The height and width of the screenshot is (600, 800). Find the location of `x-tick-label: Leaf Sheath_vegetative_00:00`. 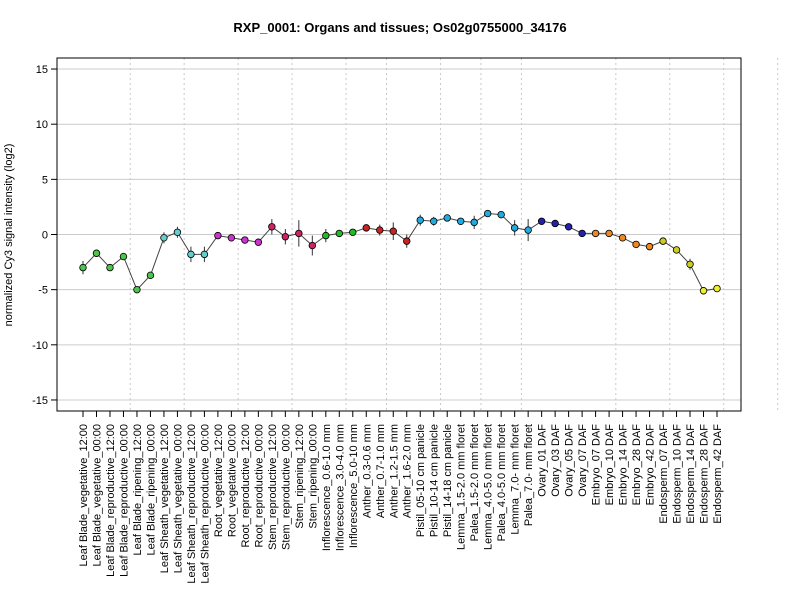

x-tick-label: Leaf Sheath_vegetative_00:00 is located at coordinates (178, 498).